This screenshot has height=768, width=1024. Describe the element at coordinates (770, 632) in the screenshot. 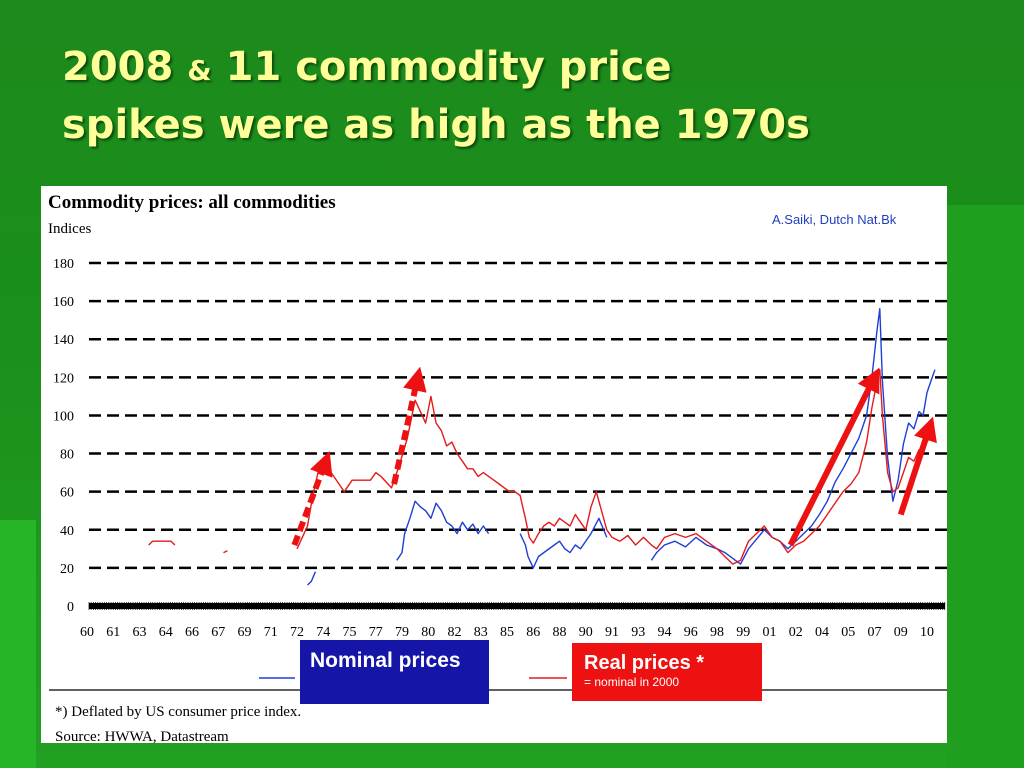

I see `x-tick-label-01: 01` at that location.